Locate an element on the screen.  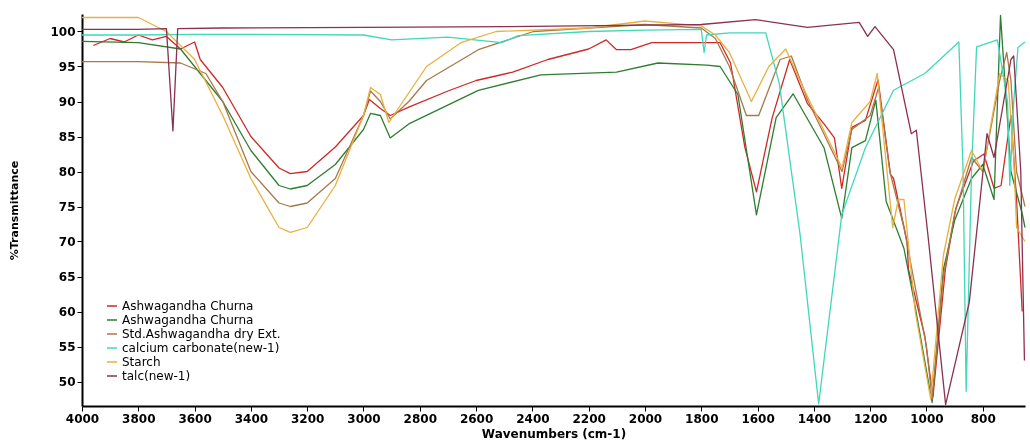
y-axis-title: %Transmittance is located at coordinates (15, 210).